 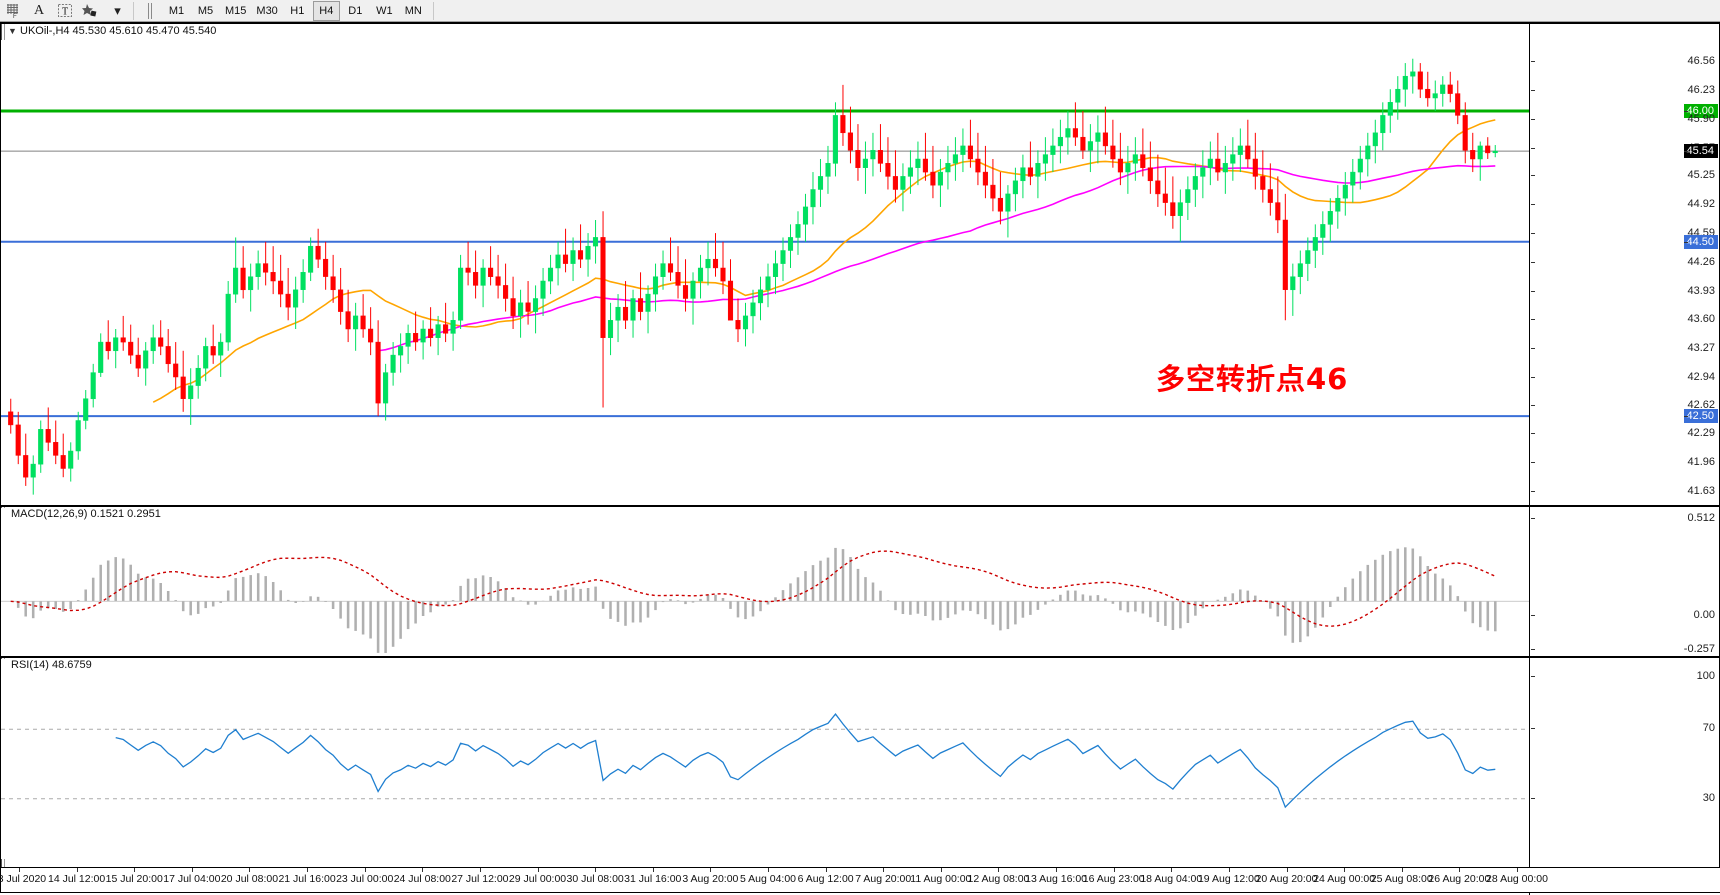 What do you see at coordinates (326, 10) in the screenshot?
I see `timeframe-h4: H4` at bounding box center [326, 10].